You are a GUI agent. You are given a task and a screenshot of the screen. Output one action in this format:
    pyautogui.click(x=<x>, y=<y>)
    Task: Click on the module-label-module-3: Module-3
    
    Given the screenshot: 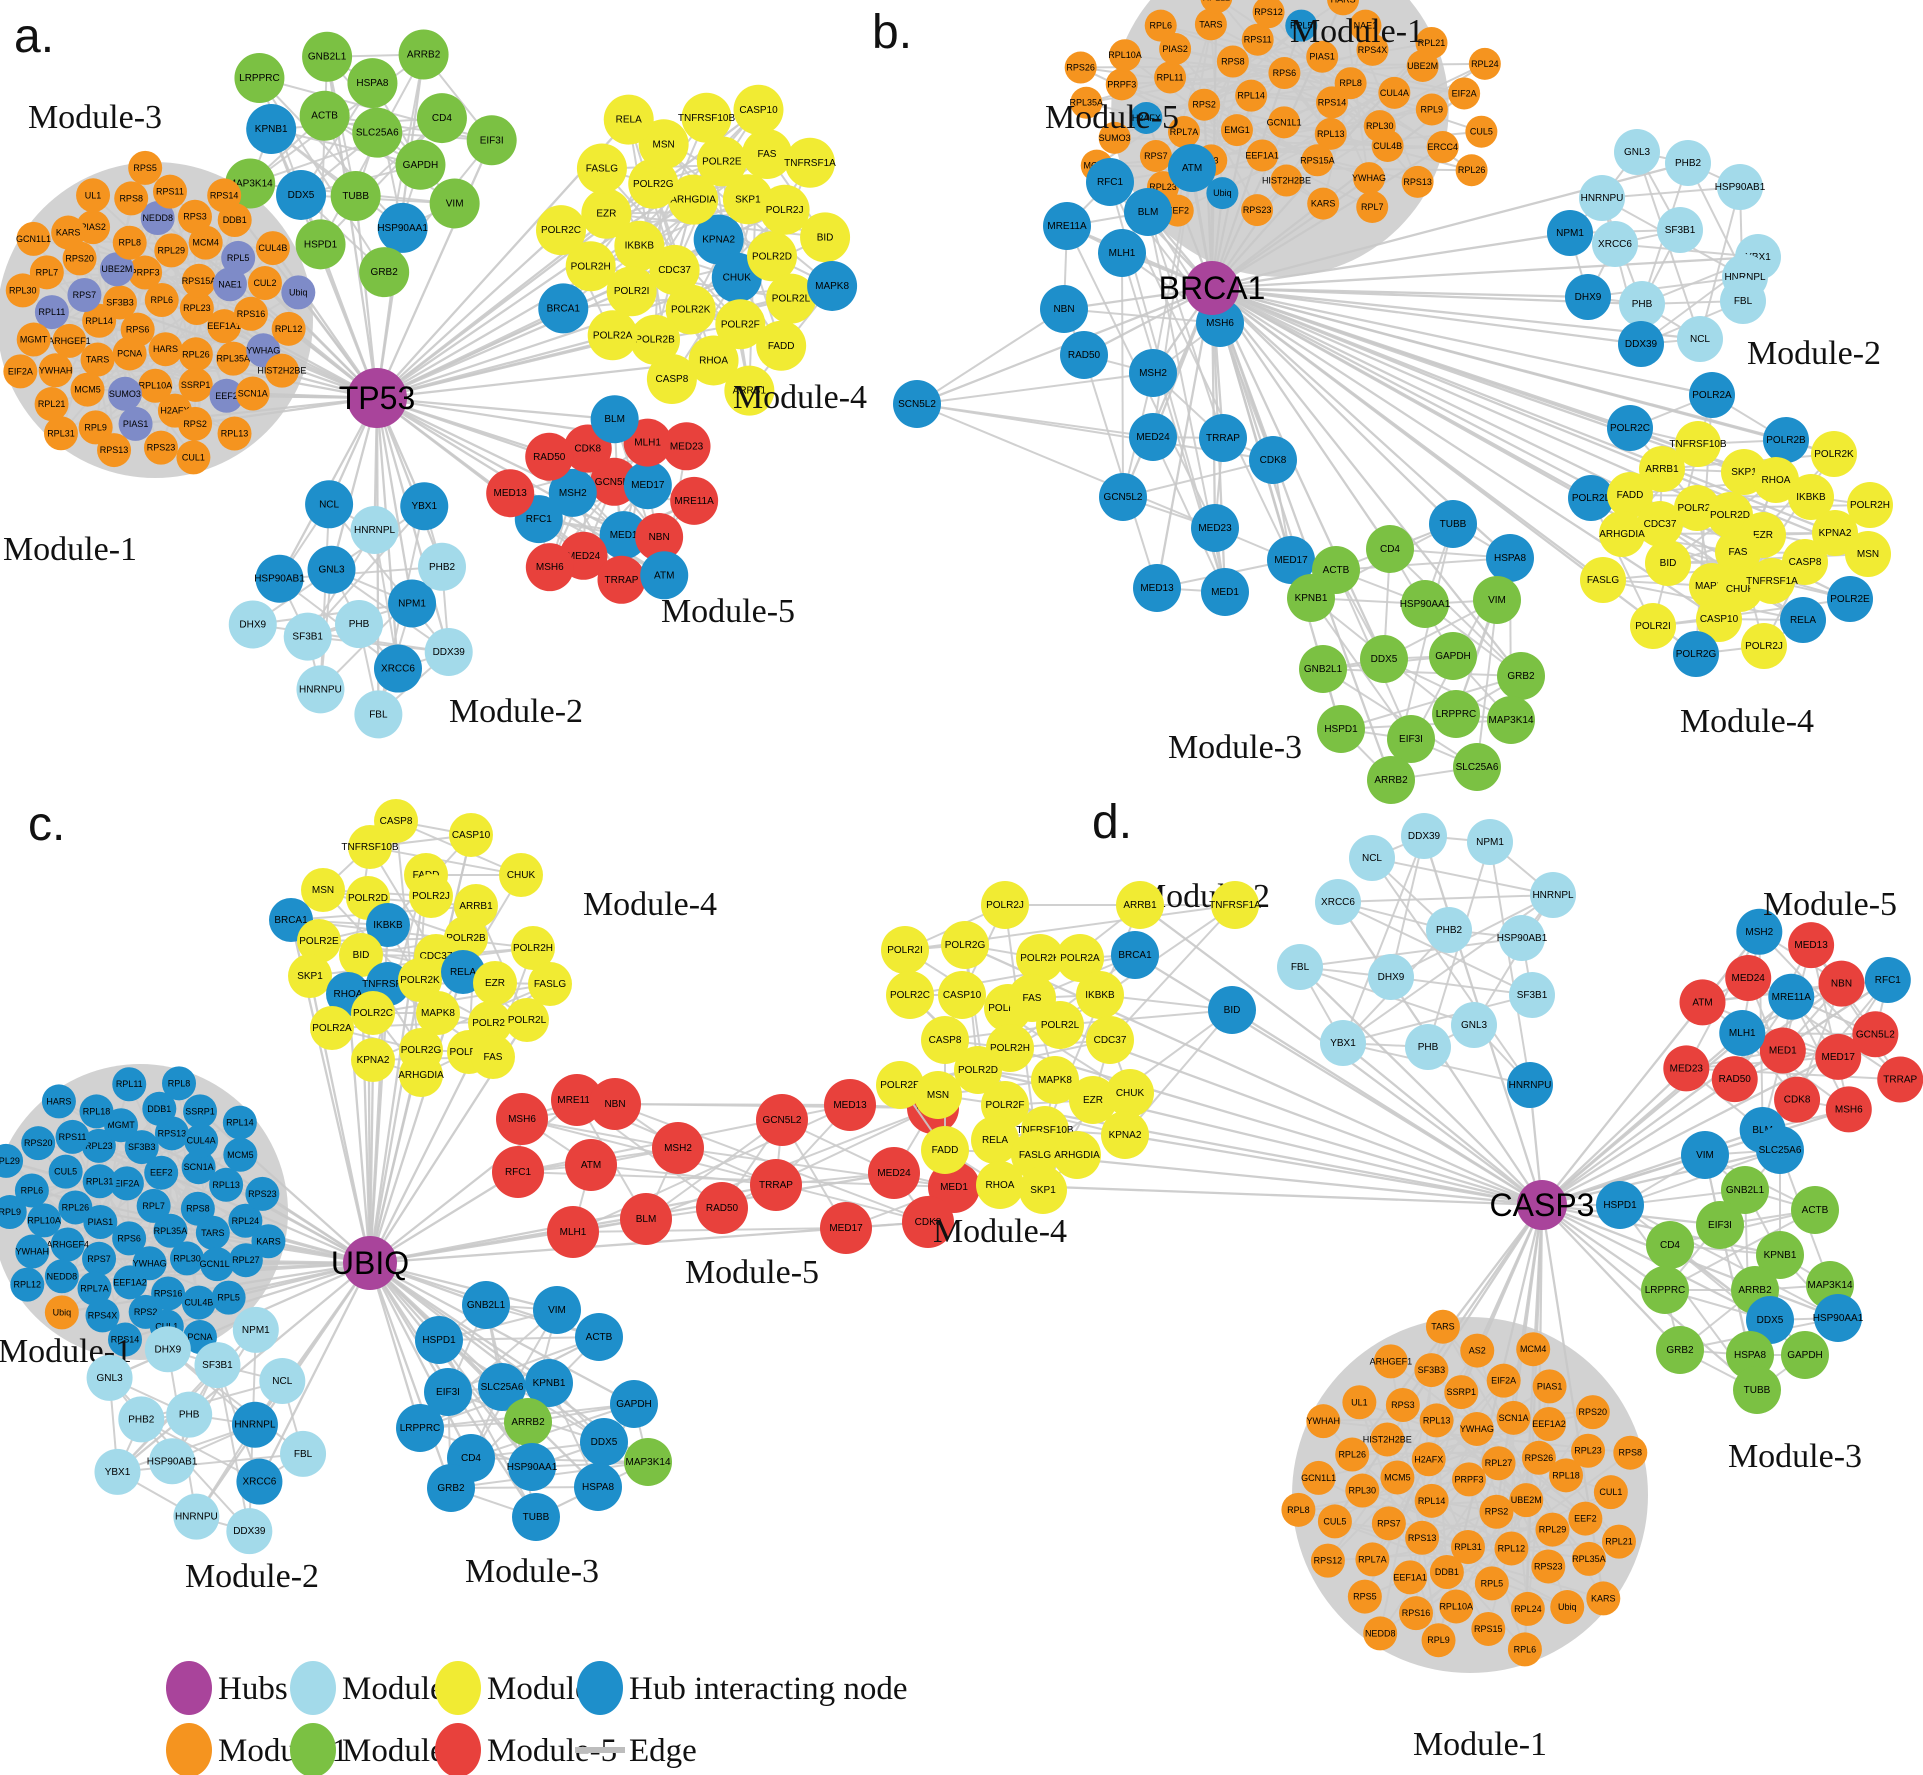 What is the action you would take?
    pyautogui.click(x=1795, y=1456)
    